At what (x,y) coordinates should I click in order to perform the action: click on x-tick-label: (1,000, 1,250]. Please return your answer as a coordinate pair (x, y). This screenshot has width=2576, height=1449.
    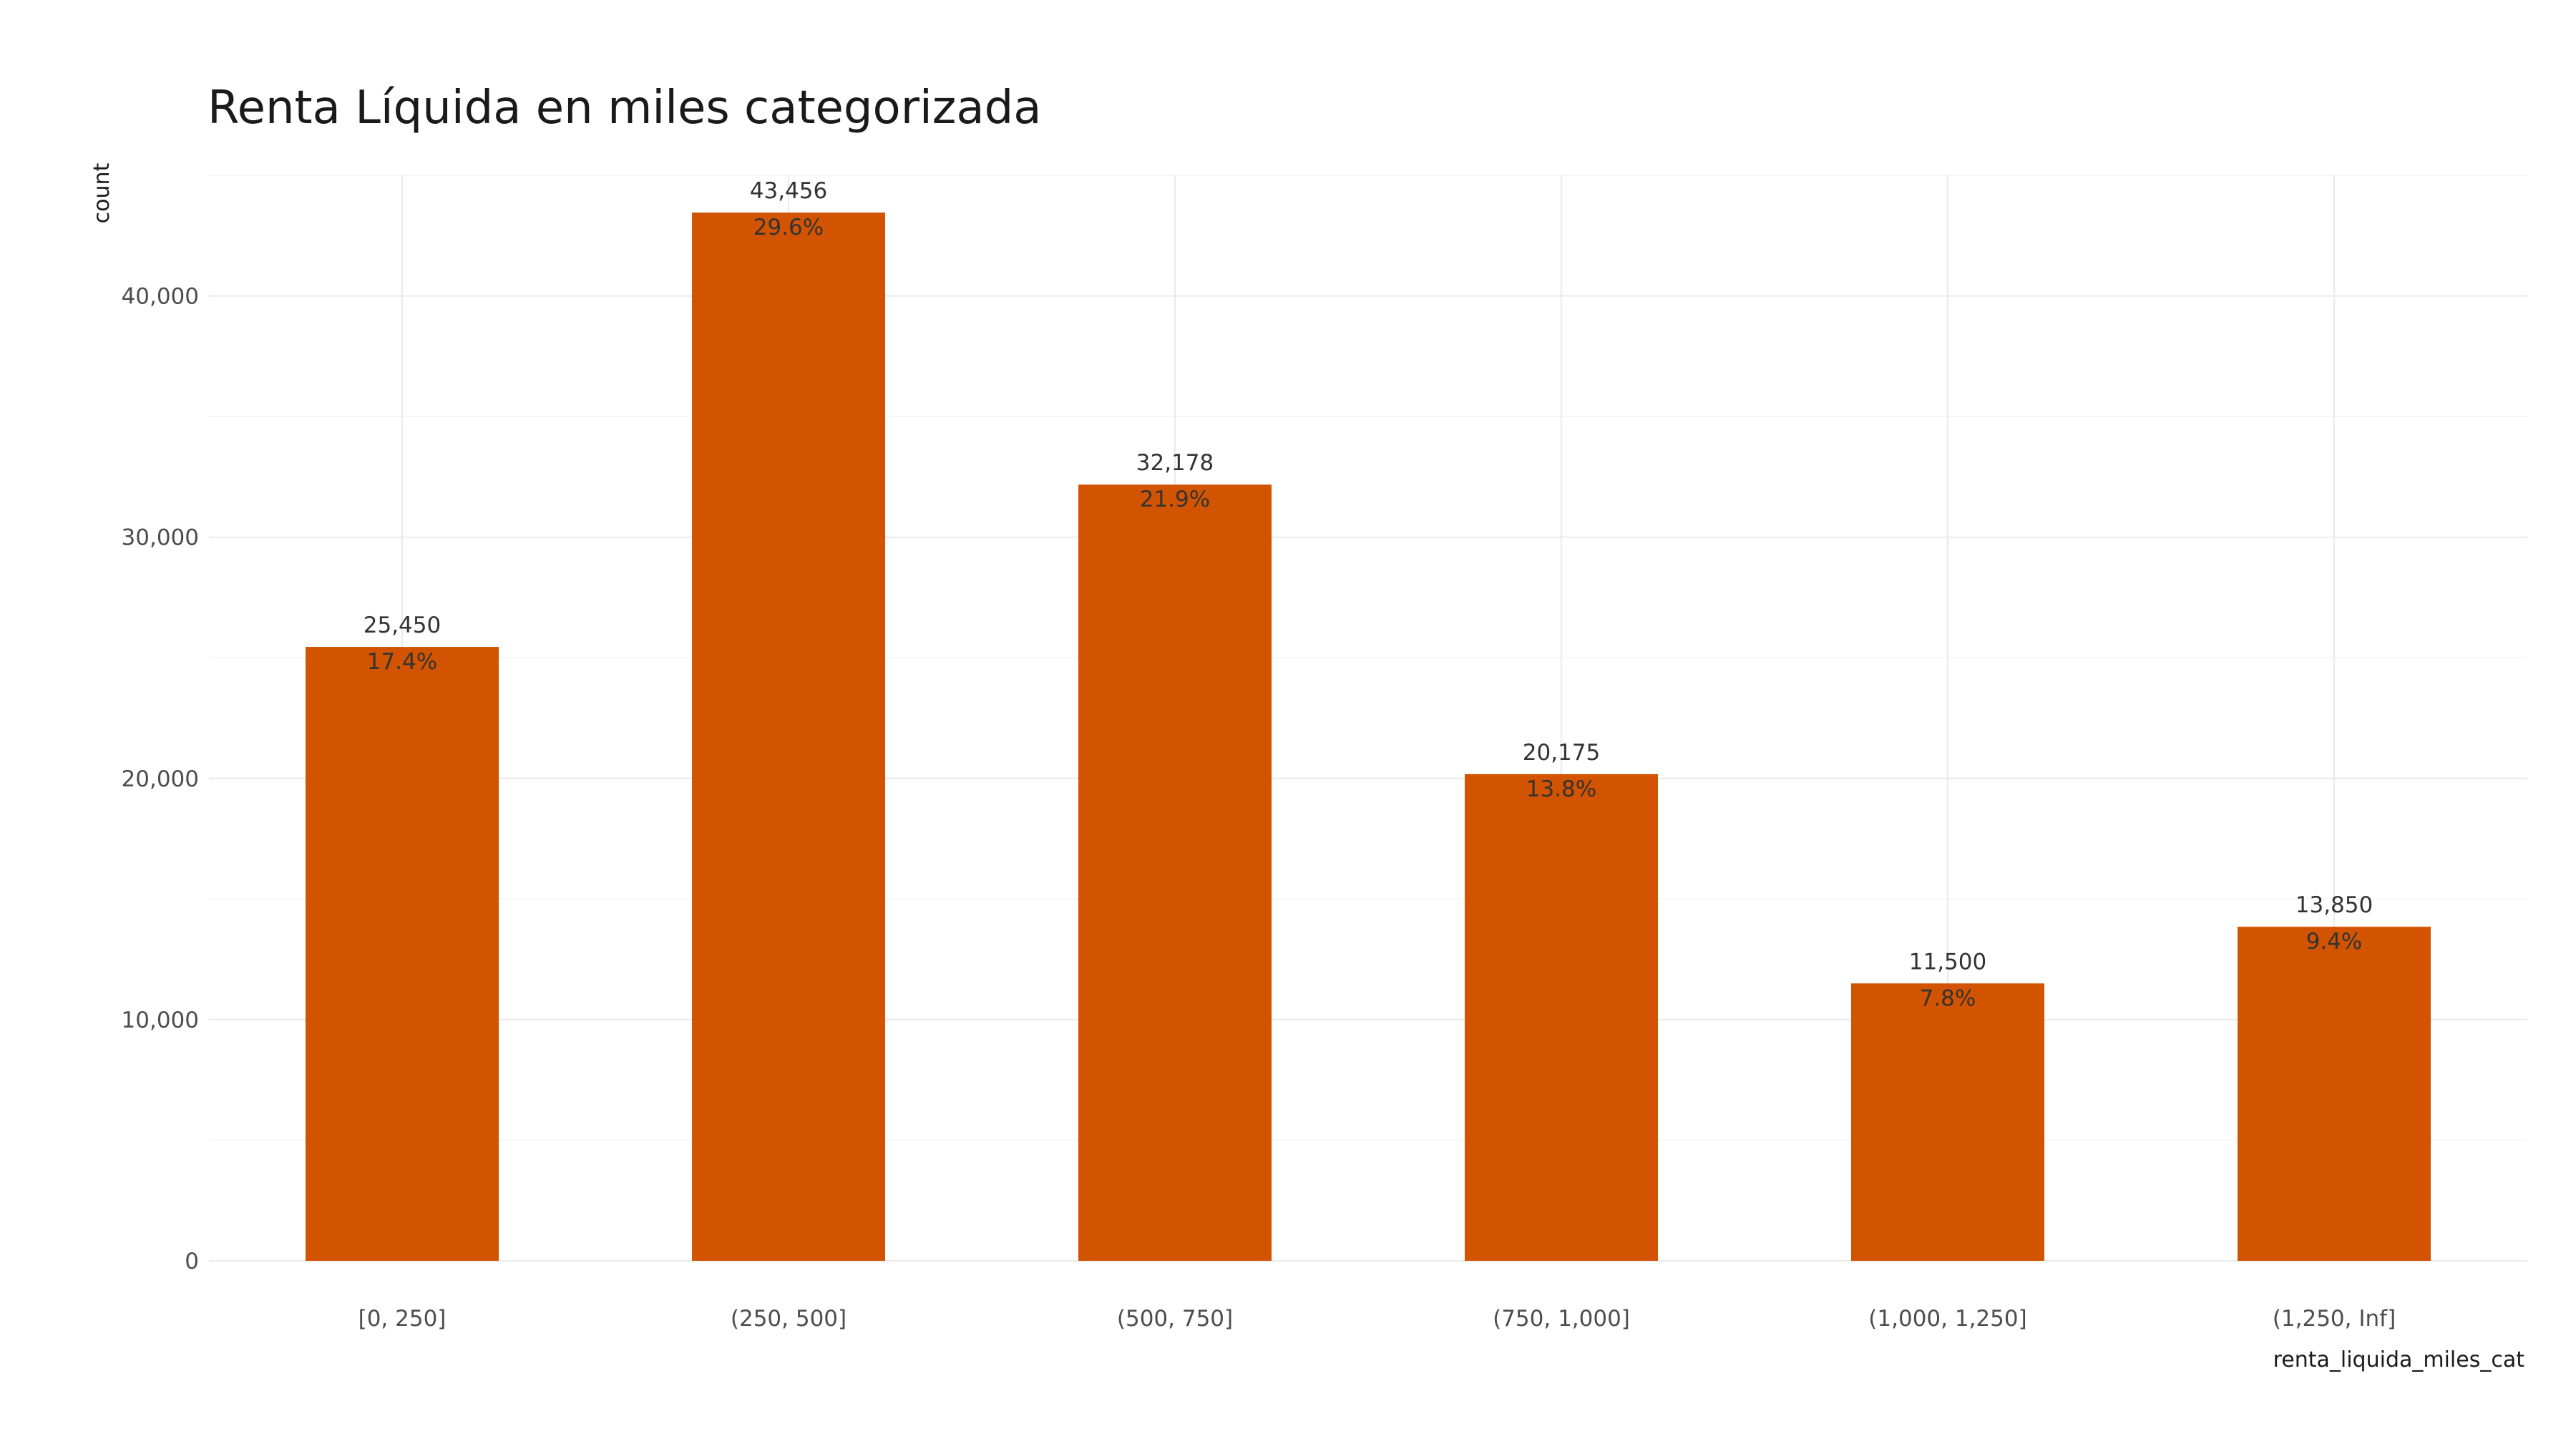
    Looking at the image, I should click on (1947, 1319).